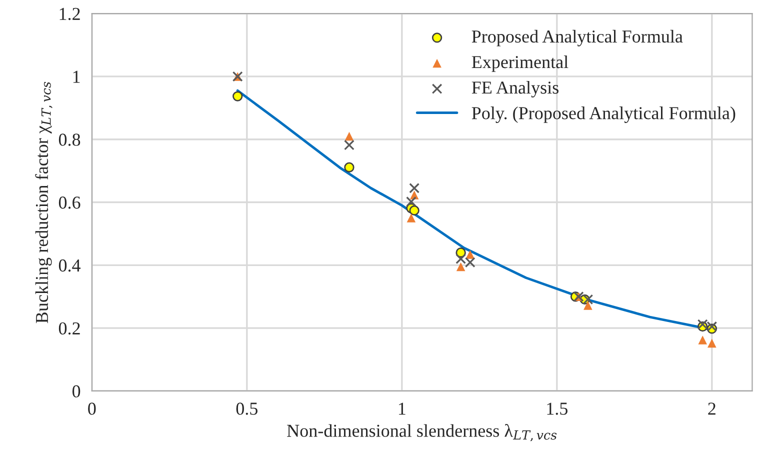 This screenshot has width=766, height=452. Describe the element at coordinates (43, 203) in the screenshot. I see `y-axis-title: Buckling reduction factor χ$_{LT,vcs}$` at that location.